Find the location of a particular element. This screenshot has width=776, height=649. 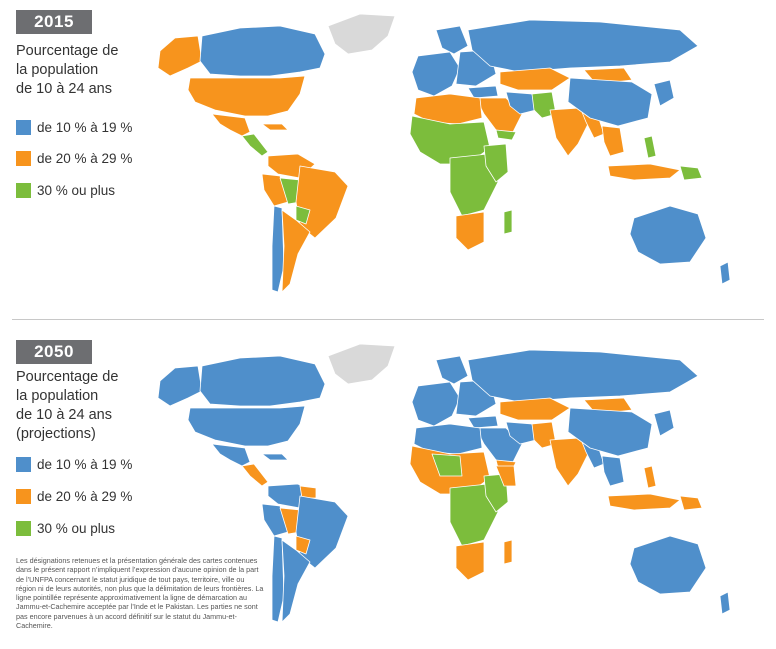

legend-item-20-29-2050: de 20 % à 29 % is located at coordinates (74, 496).